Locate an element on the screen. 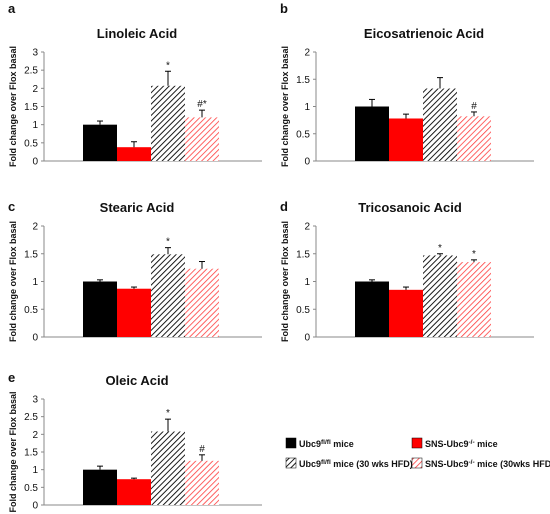 The width and height of the screenshot is (550, 514). legend-label: SNS-Ubc9-/- mice (30wks HFD) is located at coordinates (487, 464).